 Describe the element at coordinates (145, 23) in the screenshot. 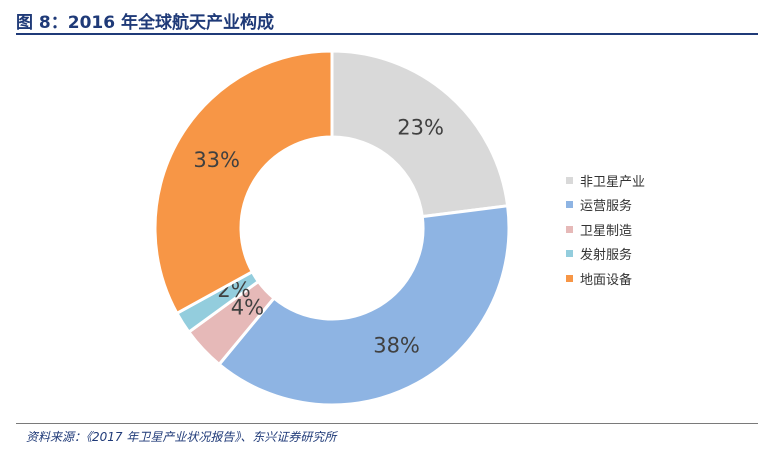

I see `chart-title: 图 8：2016 年全球航天产业构成` at that location.